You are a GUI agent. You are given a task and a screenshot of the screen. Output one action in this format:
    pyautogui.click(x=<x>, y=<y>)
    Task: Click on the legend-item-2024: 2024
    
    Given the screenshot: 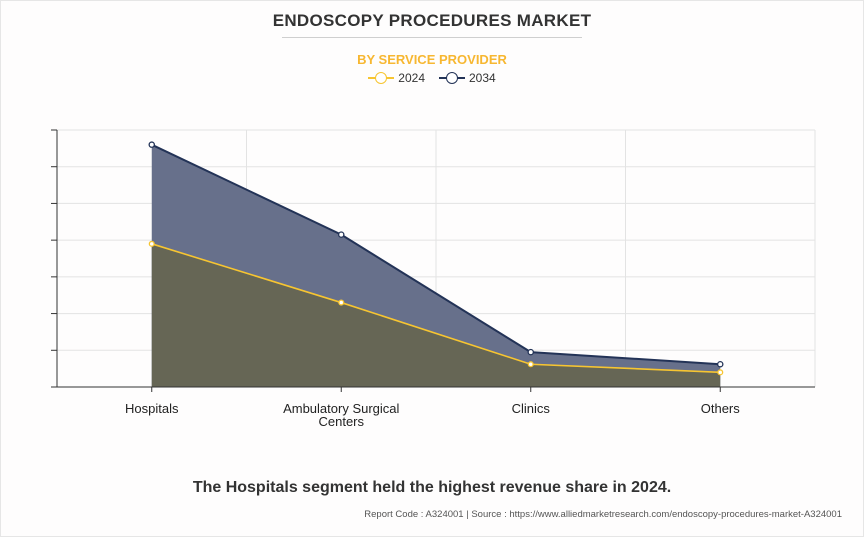 What is the action you would take?
    pyautogui.click(x=396, y=78)
    